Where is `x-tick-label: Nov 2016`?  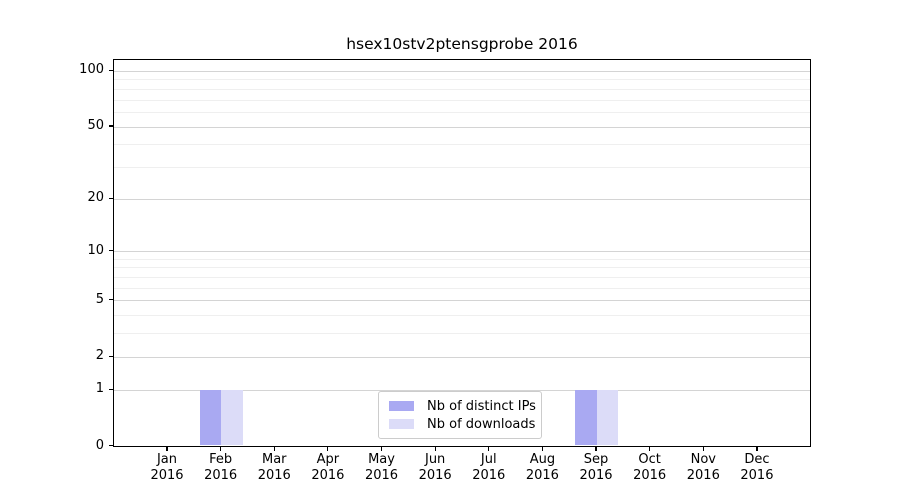
x-tick-label: Nov 2016 is located at coordinates (703, 468).